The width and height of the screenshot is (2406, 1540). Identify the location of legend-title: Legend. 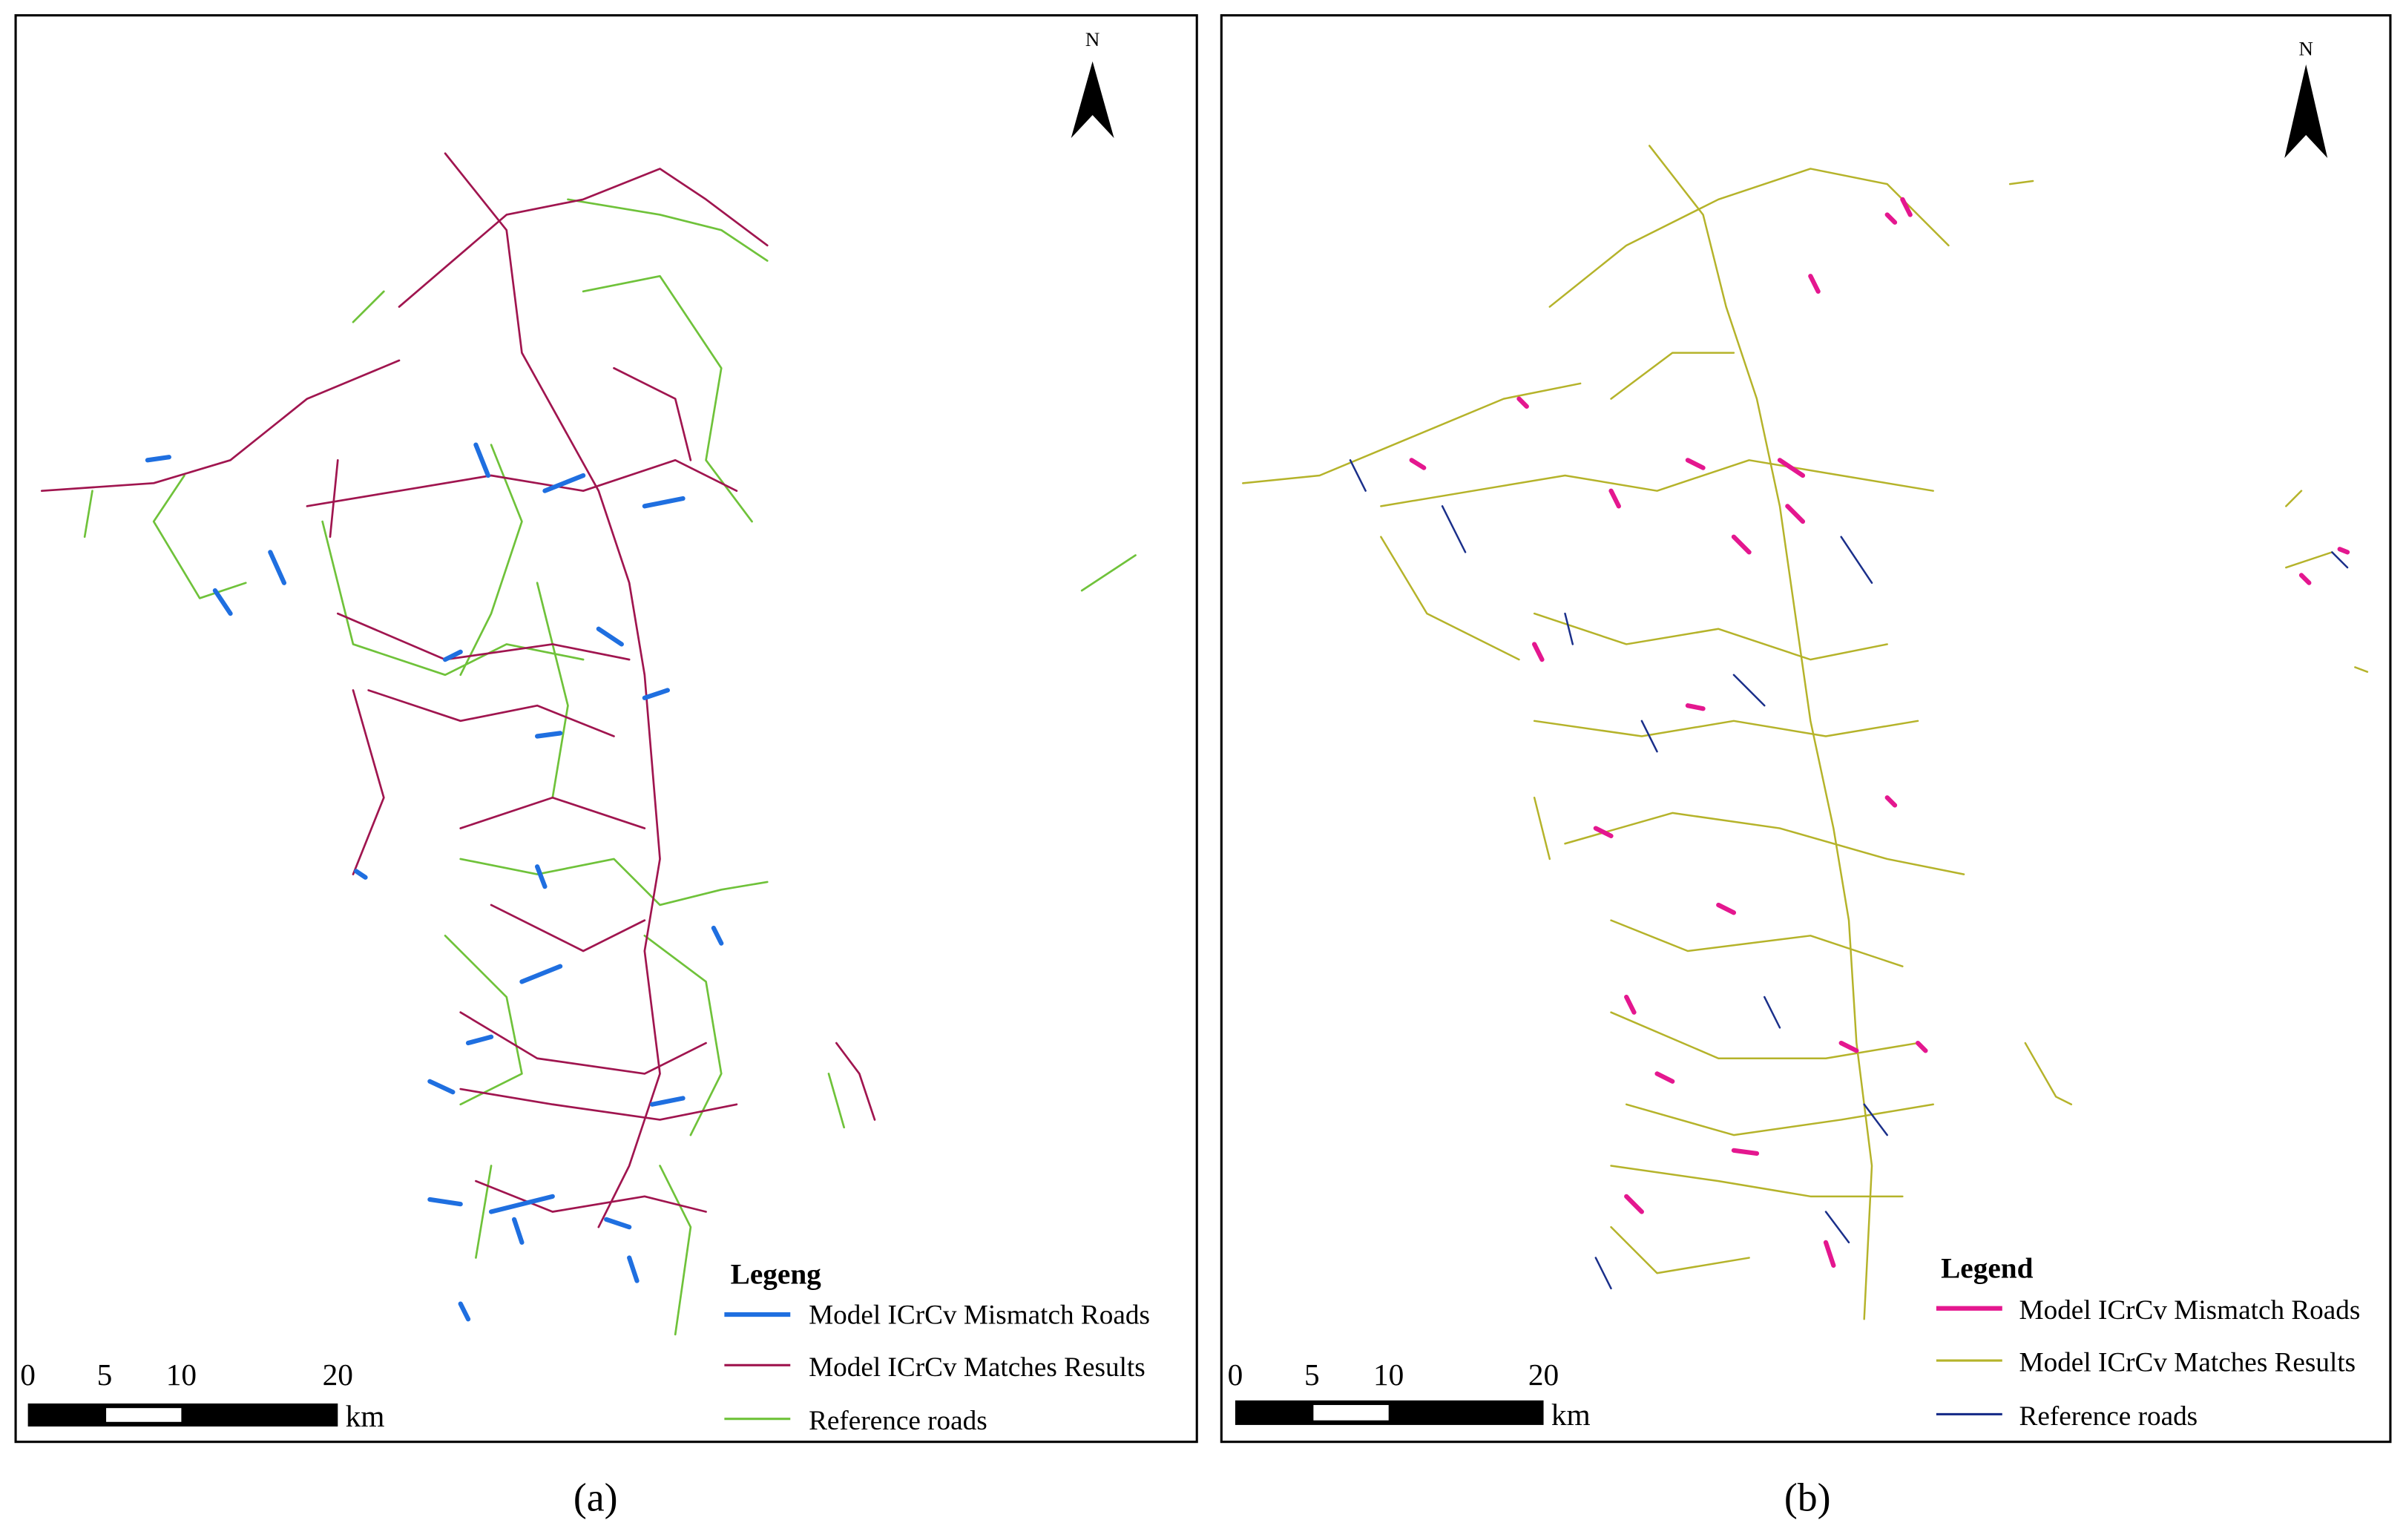
(1987, 1268).